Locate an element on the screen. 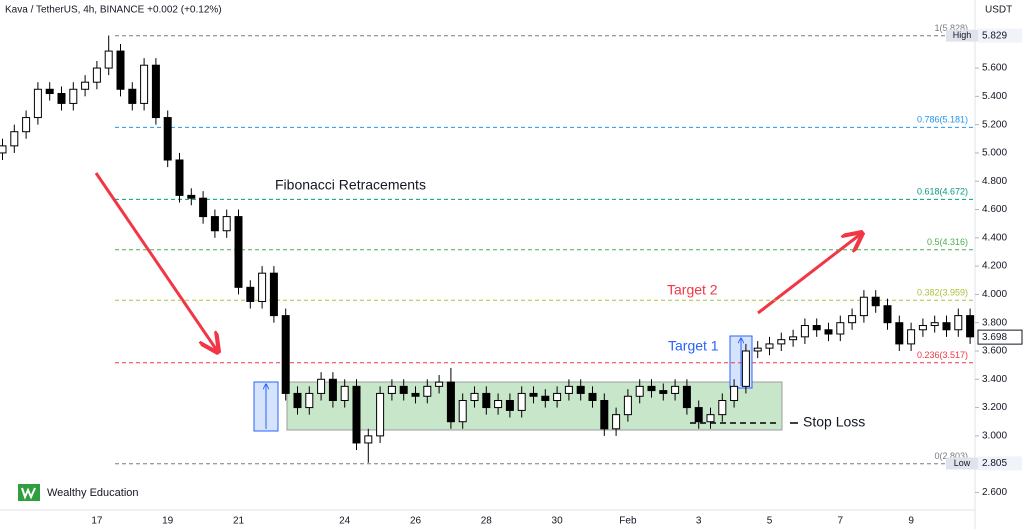 The height and width of the screenshot is (529, 1024). x-tick-label: 19 is located at coordinates (168, 521).